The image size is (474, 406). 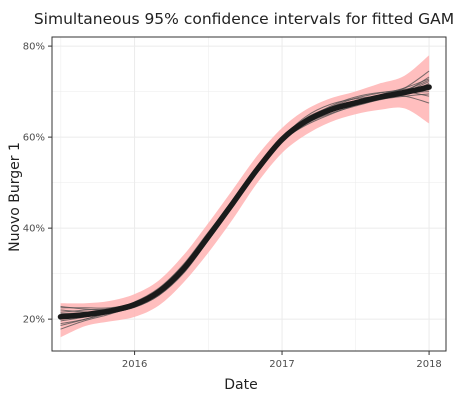 What do you see at coordinates (428, 364) in the screenshot?
I see `x-tick-label: 2018` at bounding box center [428, 364].